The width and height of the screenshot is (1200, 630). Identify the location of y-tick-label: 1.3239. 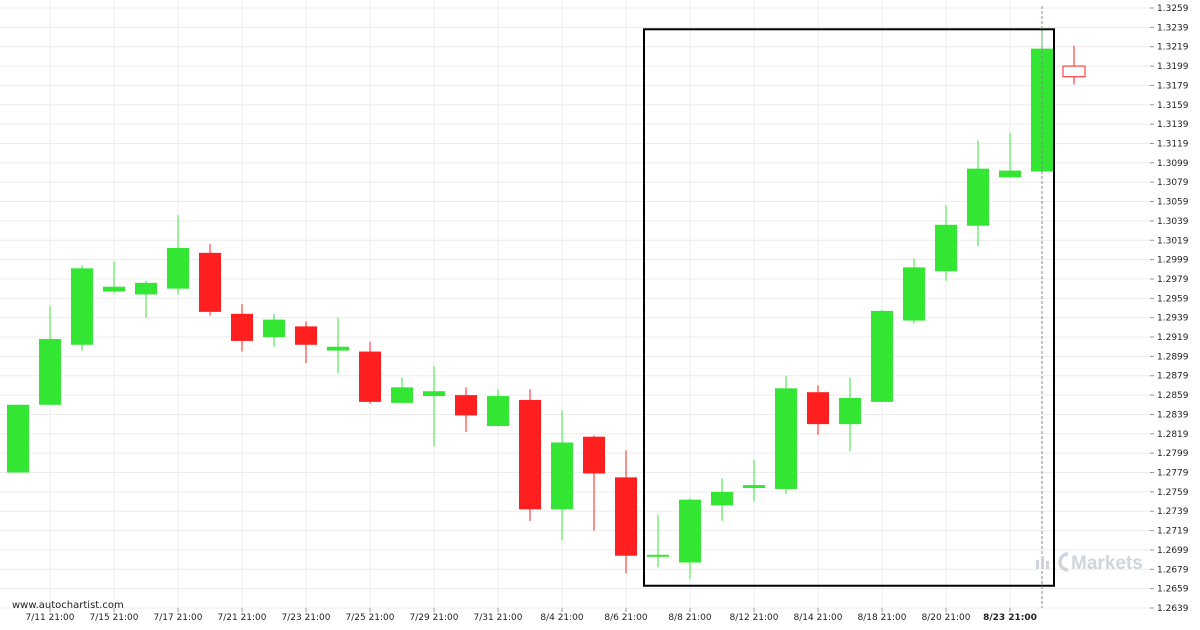
(1173, 28).